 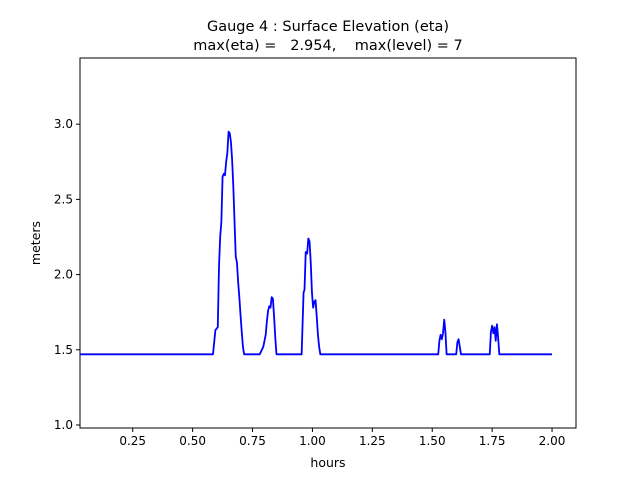 What do you see at coordinates (432, 441) in the screenshot?
I see `x-tick-label: 1.50` at bounding box center [432, 441].